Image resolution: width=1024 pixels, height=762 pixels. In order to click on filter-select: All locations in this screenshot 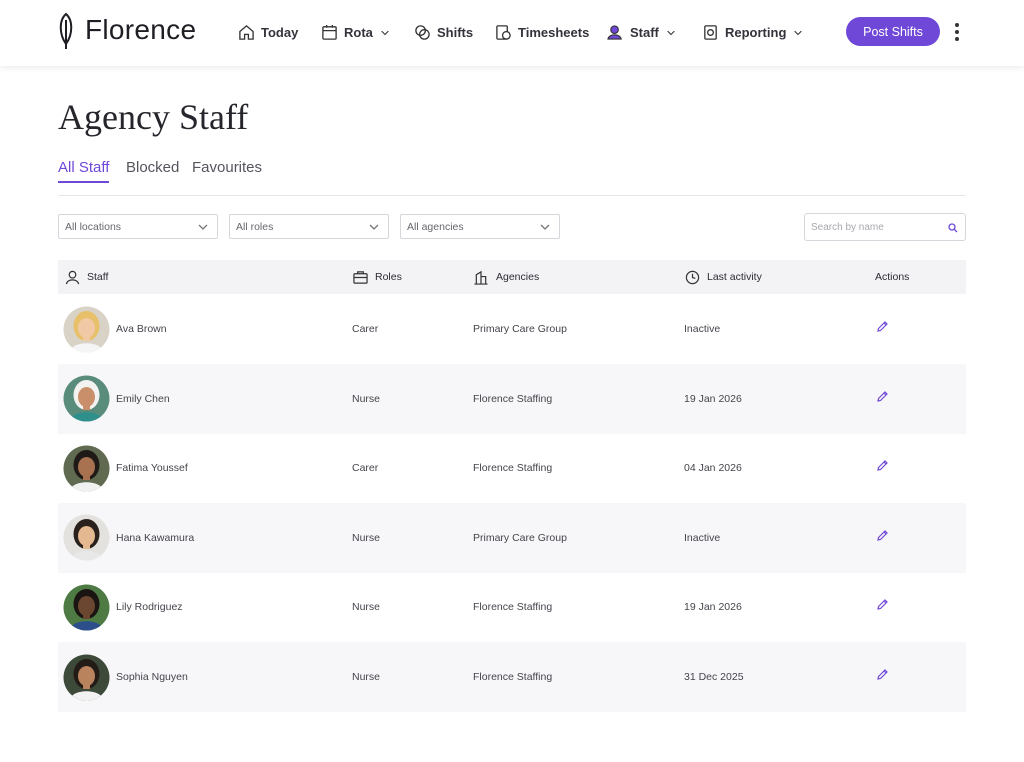, I will do `click(138, 226)`.